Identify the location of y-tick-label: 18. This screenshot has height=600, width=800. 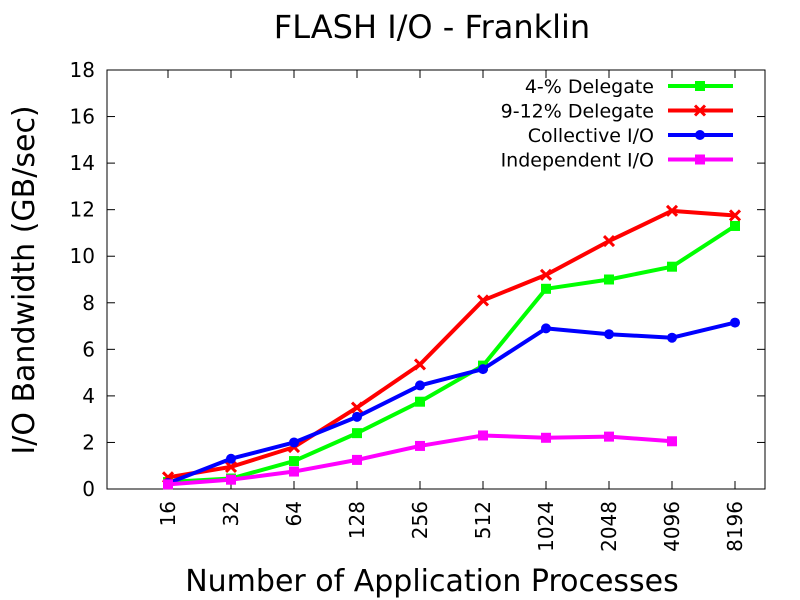
(82, 70).